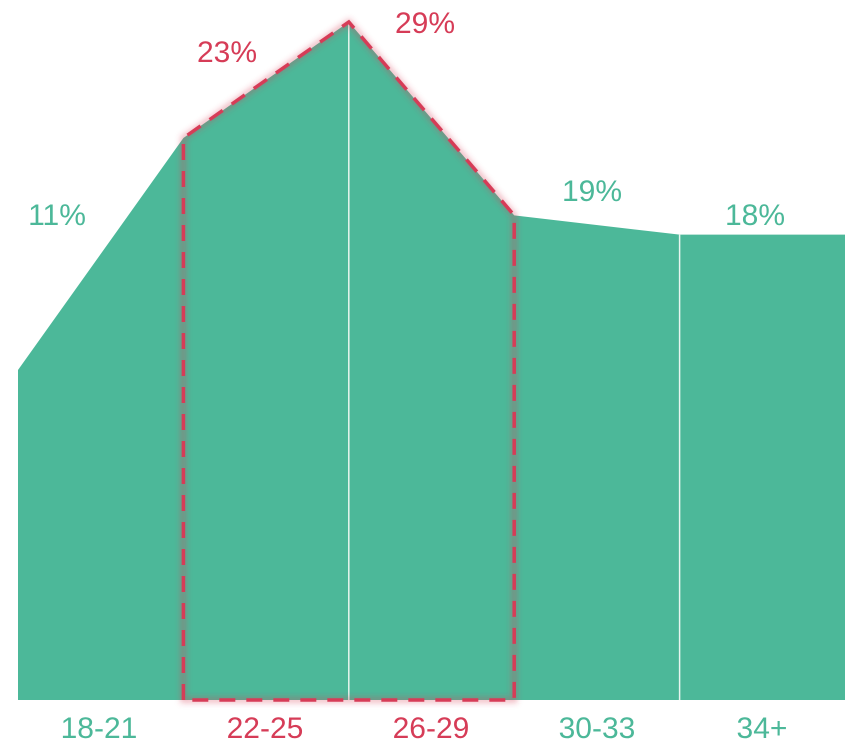  I want to click on category-label-22-25: 22-25, so click(265, 728).